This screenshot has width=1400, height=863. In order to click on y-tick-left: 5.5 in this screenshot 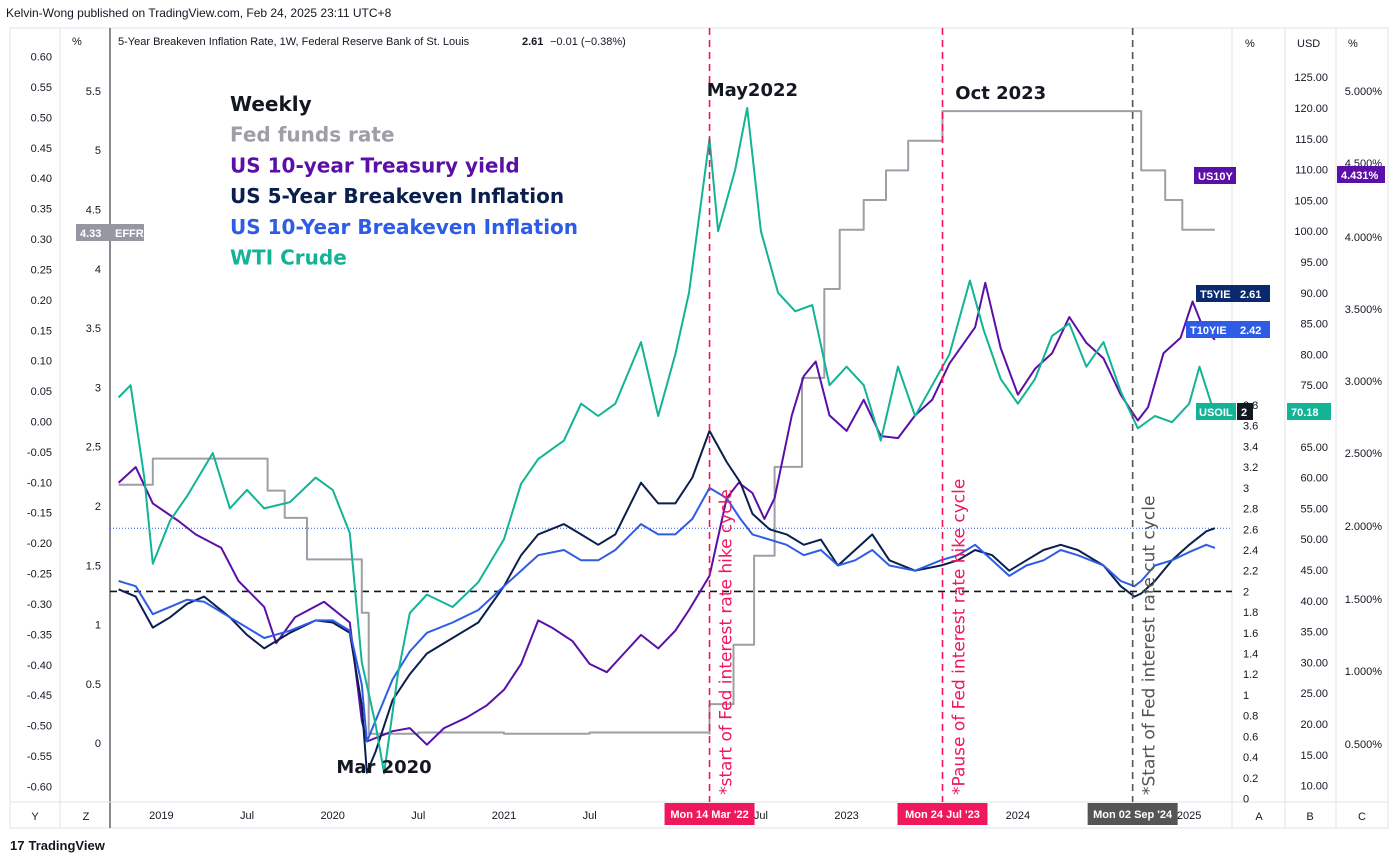, I will do `click(93, 92)`.